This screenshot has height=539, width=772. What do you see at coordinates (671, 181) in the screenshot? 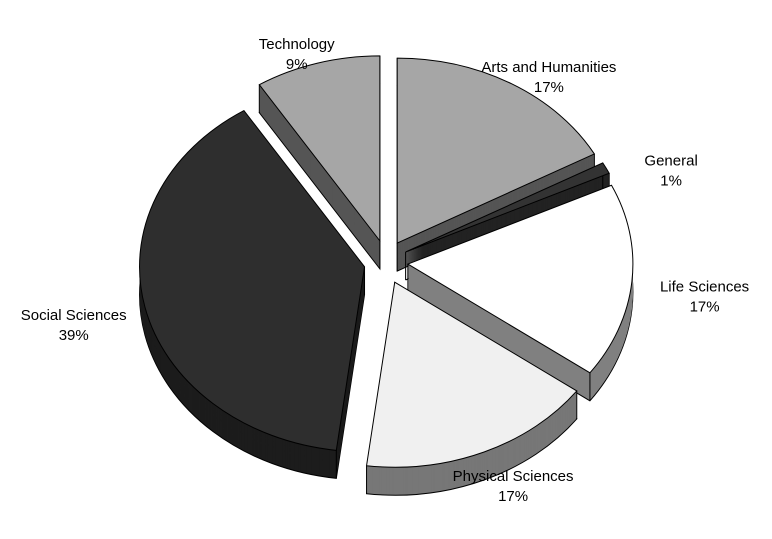
I see `slice-value-label: 1%` at bounding box center [671, 181].